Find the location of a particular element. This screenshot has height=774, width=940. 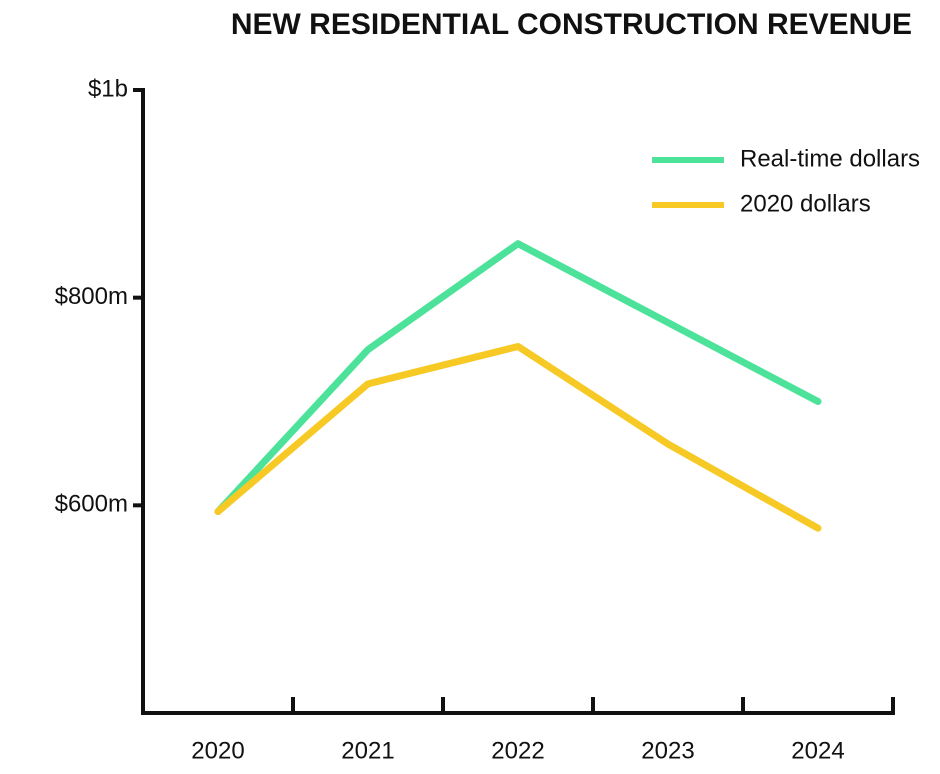

legend-label: Real-time dollars is located at coordinates (830, 158).